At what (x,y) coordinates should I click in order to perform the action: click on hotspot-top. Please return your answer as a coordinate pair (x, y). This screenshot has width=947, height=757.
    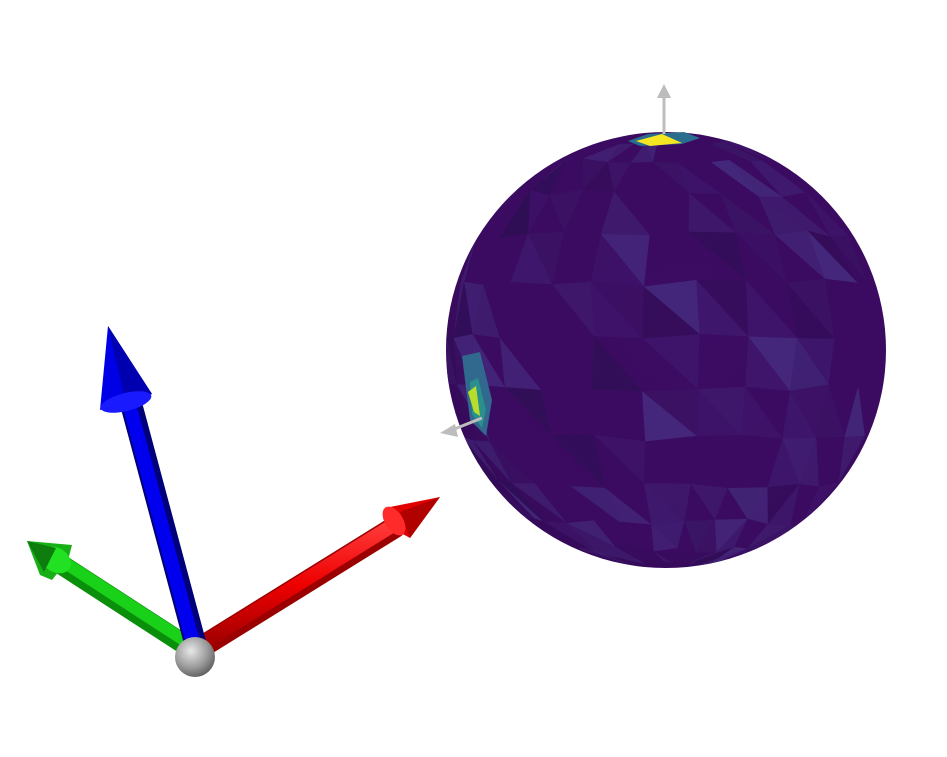
    Looking at the image, I should click on (664, 139).